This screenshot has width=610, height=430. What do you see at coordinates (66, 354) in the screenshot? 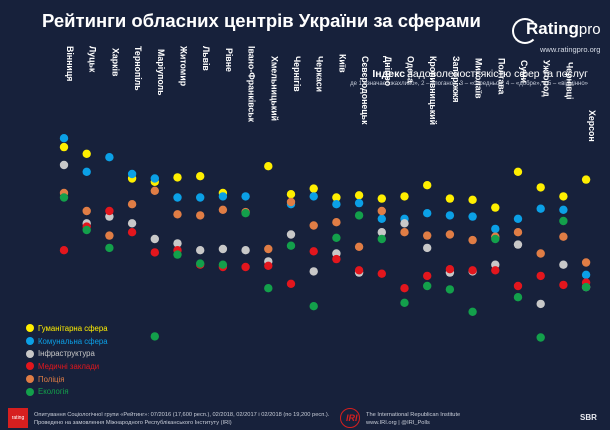
I see `legend-label: Інфраструктура` at bounding box center [66, 354].